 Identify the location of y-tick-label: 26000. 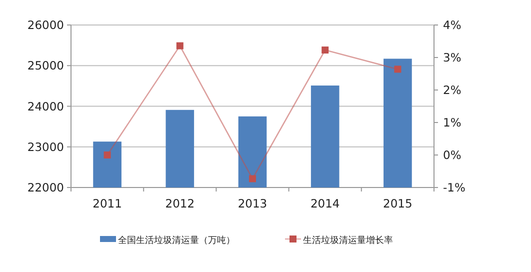
(45, 25).